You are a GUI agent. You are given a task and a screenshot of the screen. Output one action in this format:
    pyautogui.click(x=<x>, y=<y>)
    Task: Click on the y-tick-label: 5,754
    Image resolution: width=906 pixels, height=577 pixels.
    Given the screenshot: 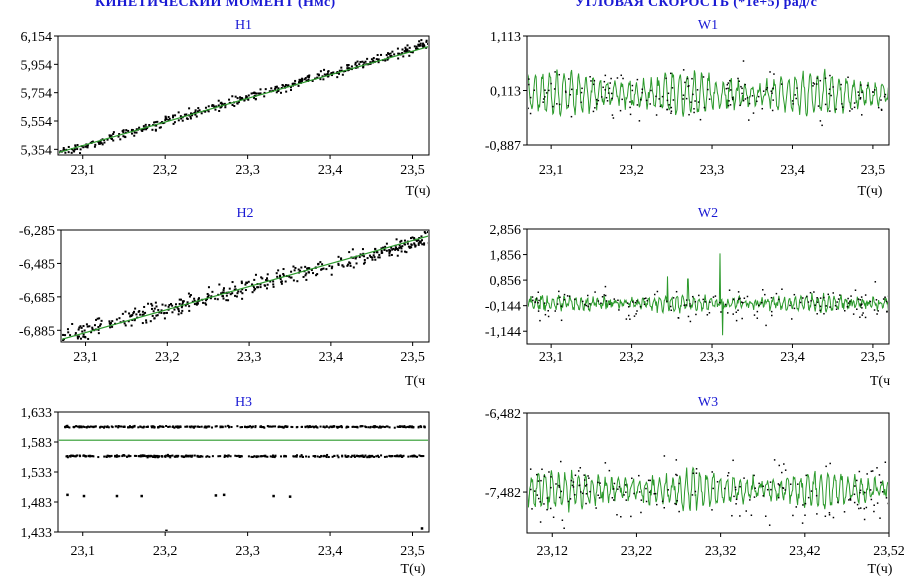 What is the action you would take?
    pyautogui.click(x=37, y=94)
    